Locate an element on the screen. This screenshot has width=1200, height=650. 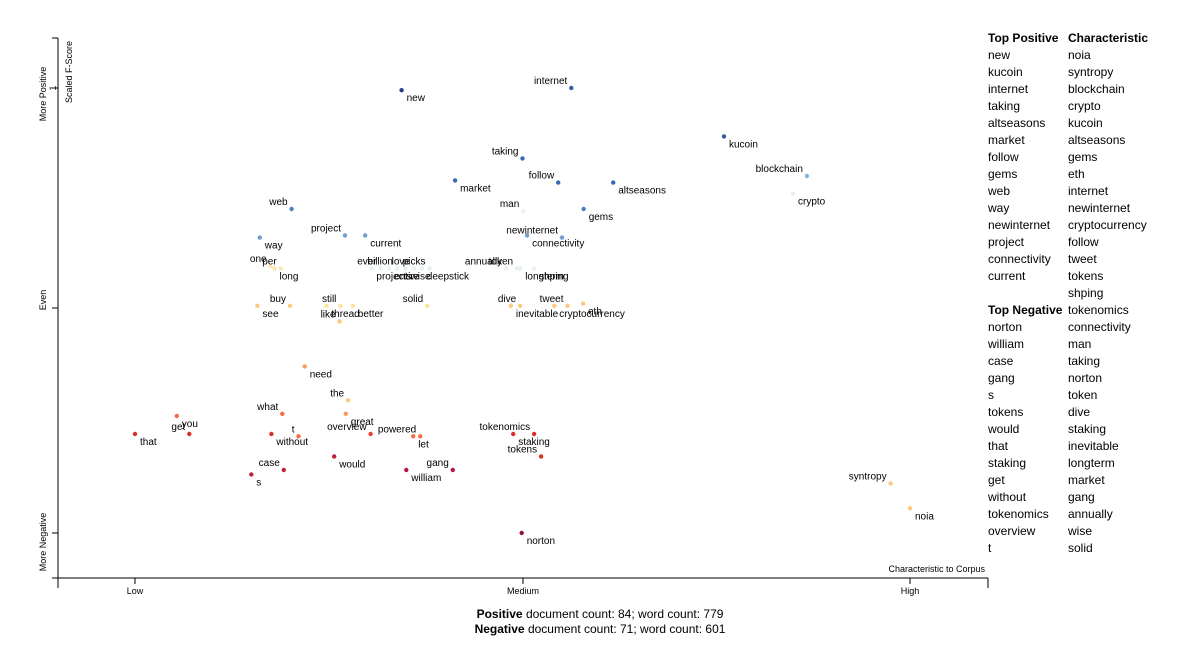
top-negative-item: tokens is located at coordinates (1006, 412).